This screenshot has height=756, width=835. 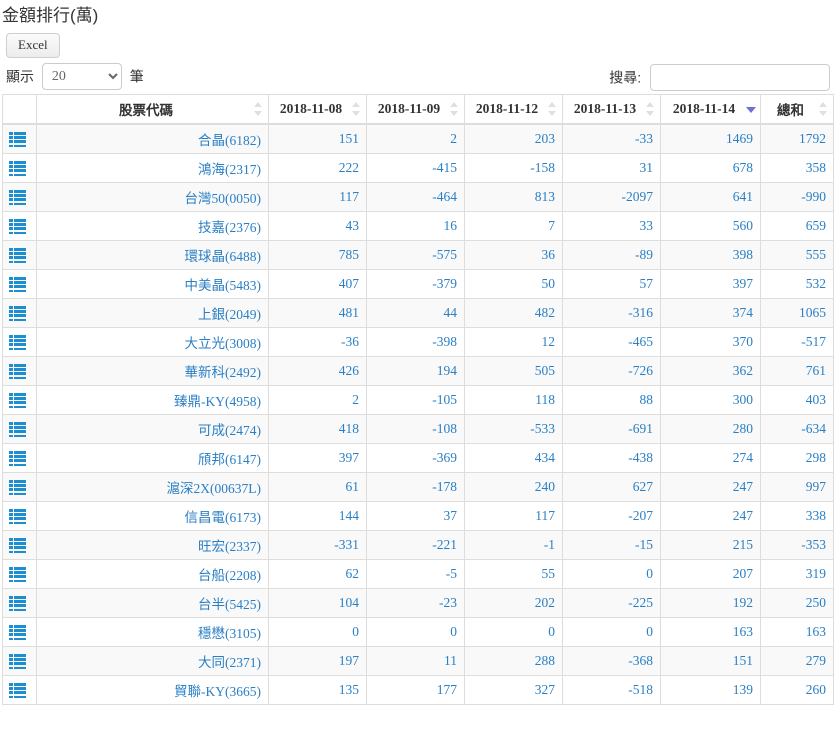 I want to click on stock-name-cell: 合晶(6182), so click(x=152, y=138).